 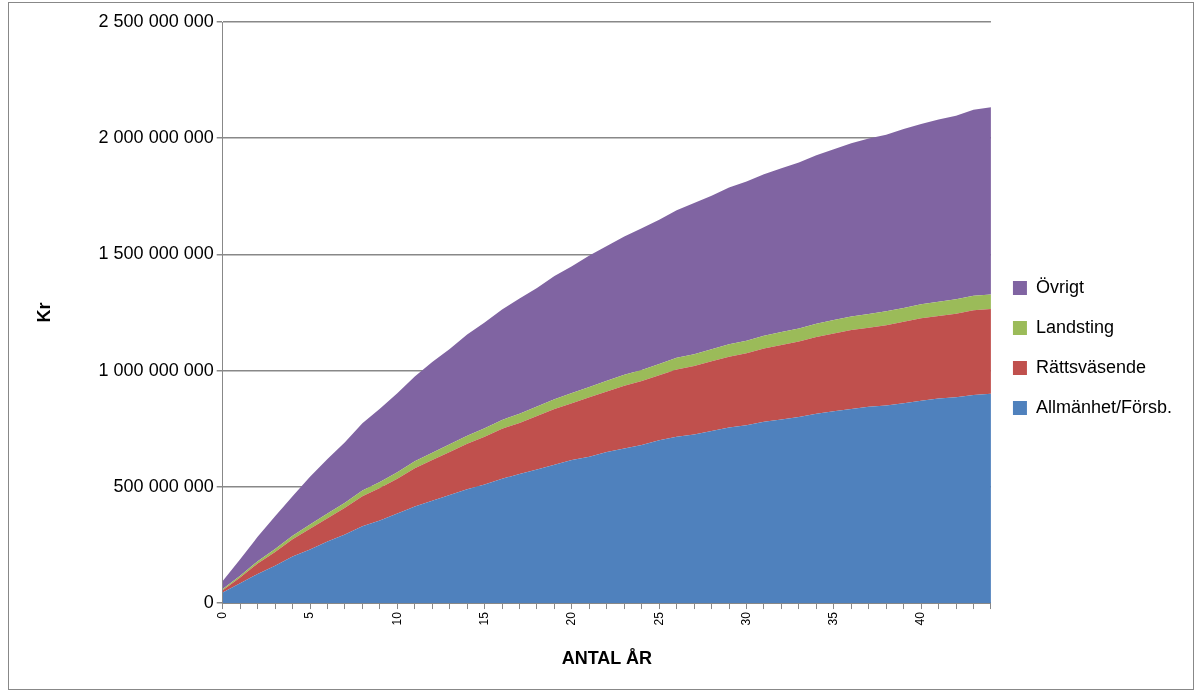 I want to click on x-tick-label: 25, so click(x=658, y=618).